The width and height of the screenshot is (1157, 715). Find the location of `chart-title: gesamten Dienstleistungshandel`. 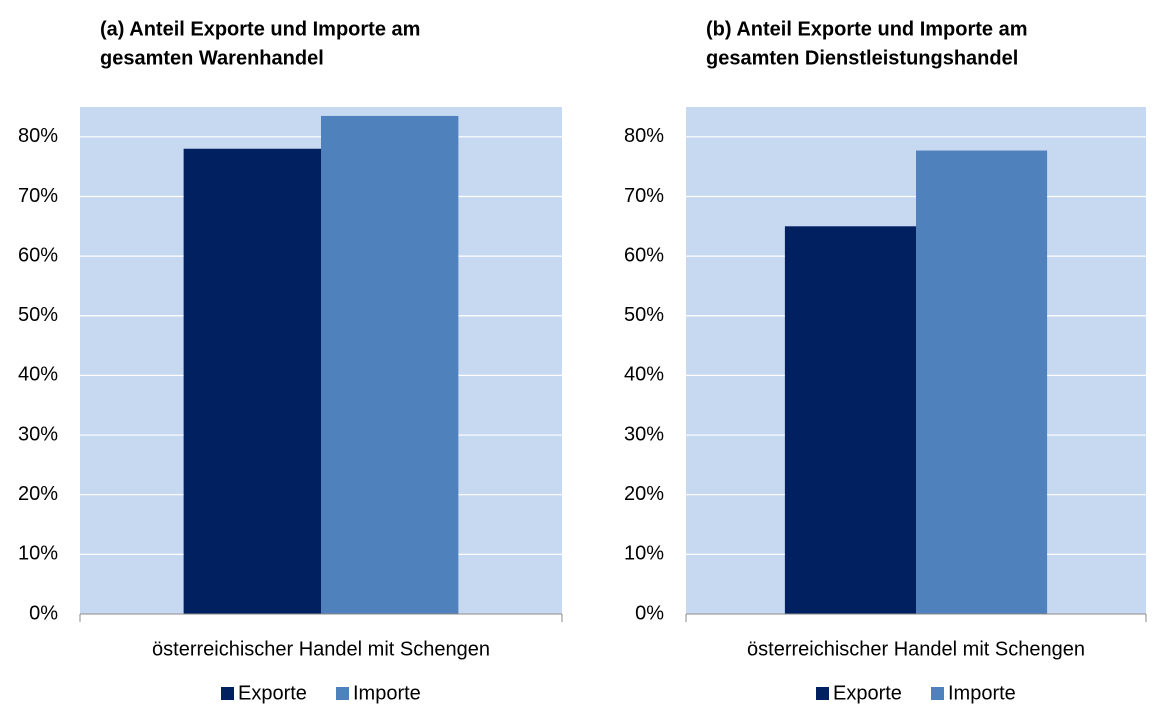

chart-title: gesamten Dienstleistungshandel is located at coordinates (862, 58).